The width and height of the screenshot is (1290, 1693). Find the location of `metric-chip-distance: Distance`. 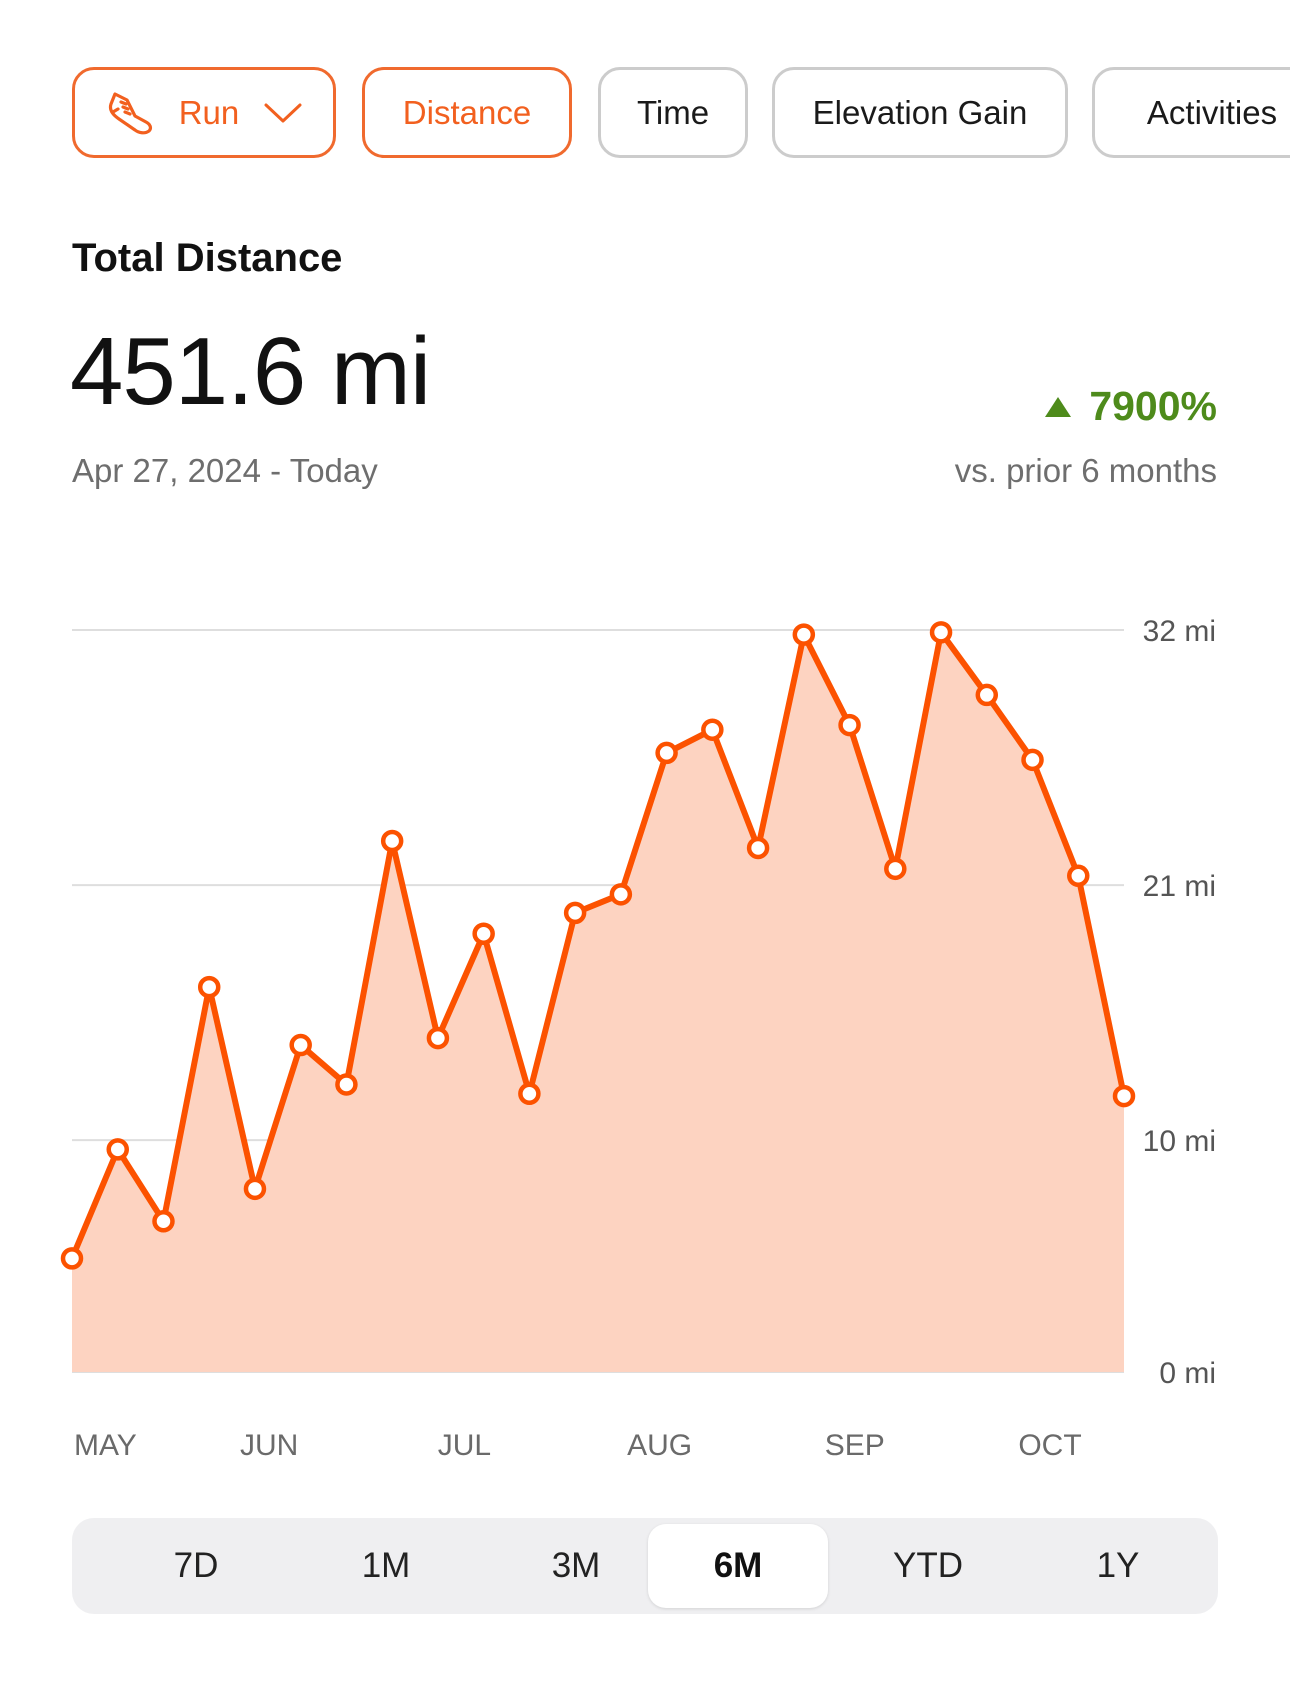

metric-chip-distance: Distance is located at coordinates (467, 112).